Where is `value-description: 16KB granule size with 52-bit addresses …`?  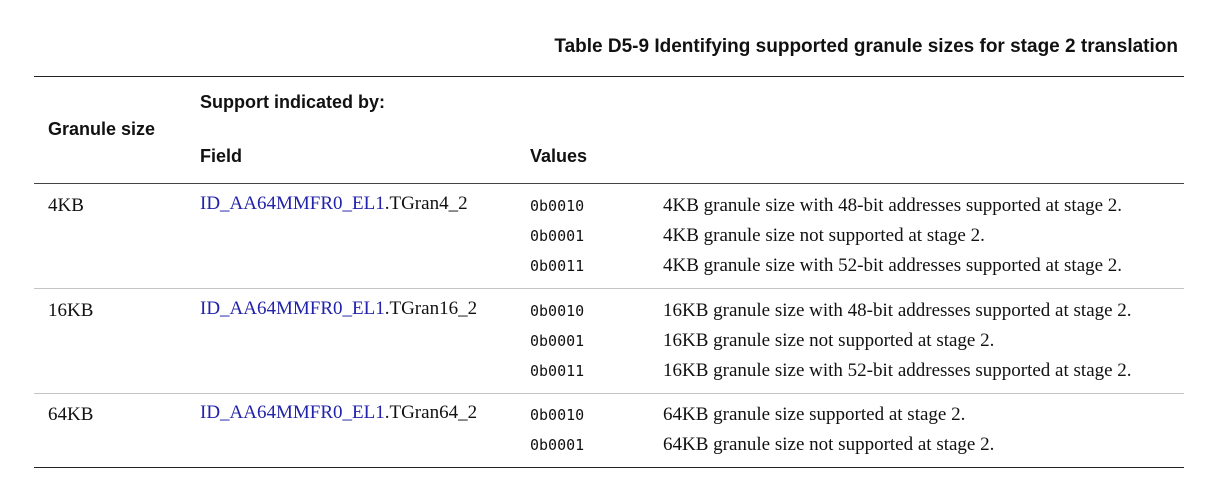 value-description: 16KB granule size with 52-bit addresses … is located at coordinates (897, 370).